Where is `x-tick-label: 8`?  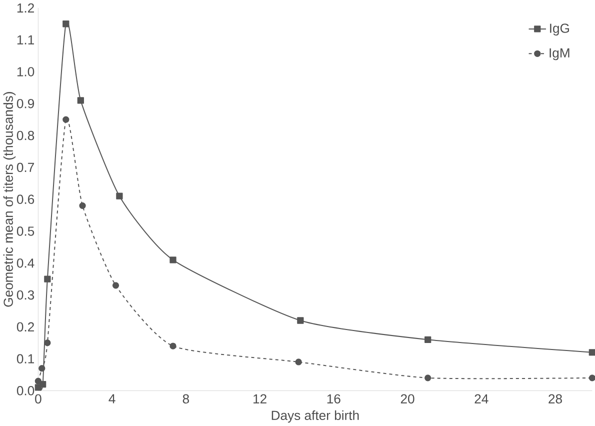 x-tick-label: 8 is located at coordinates (185, 399).